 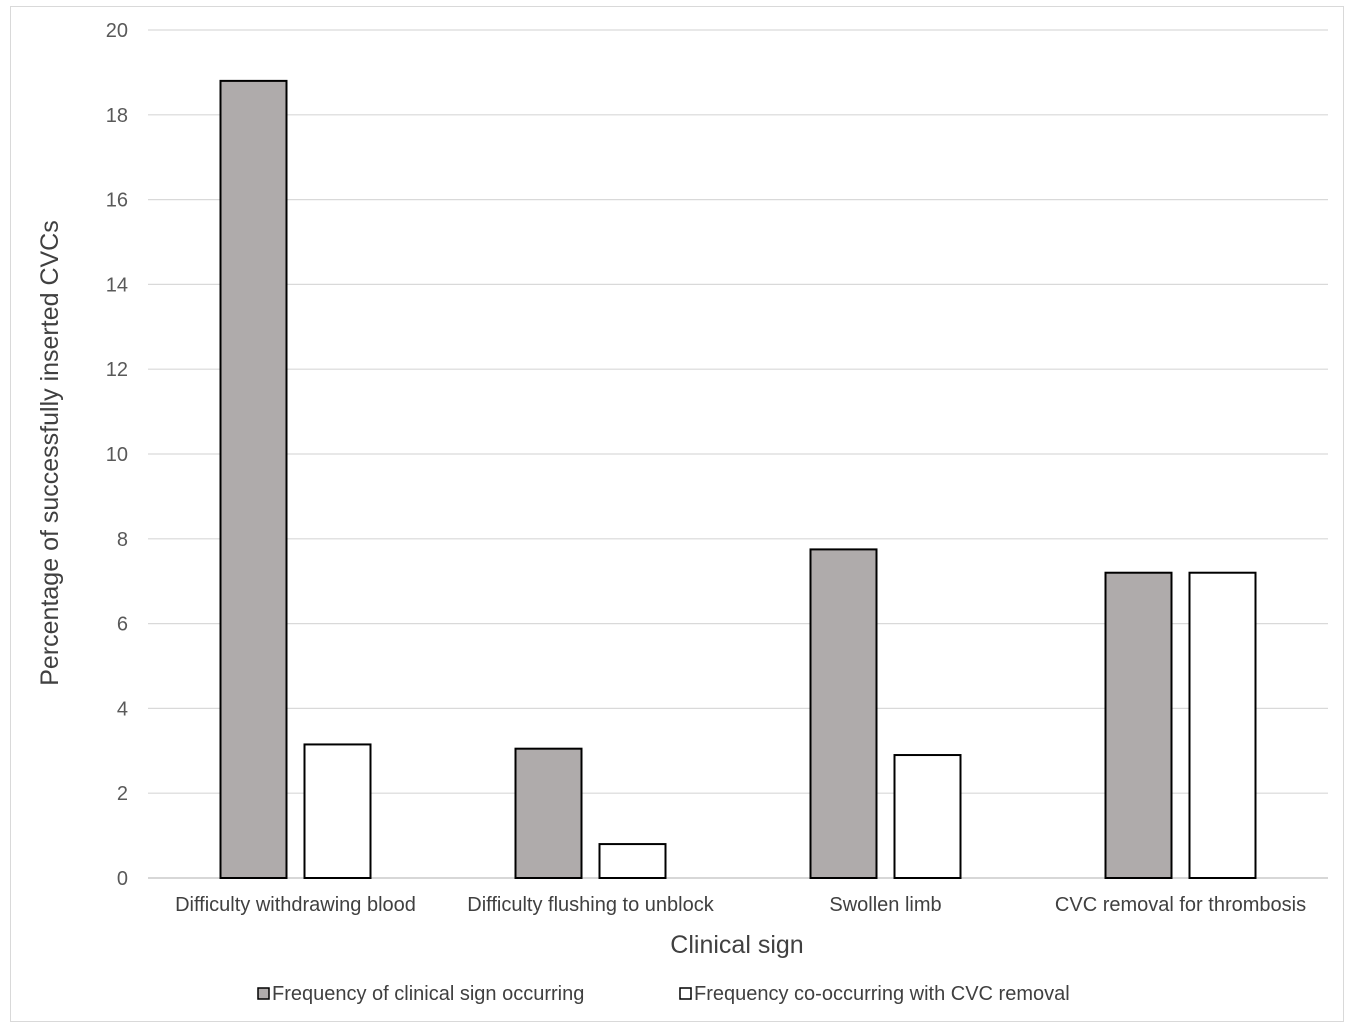 I want to click on y-tick-label: 20, so click(x=117, y=31).